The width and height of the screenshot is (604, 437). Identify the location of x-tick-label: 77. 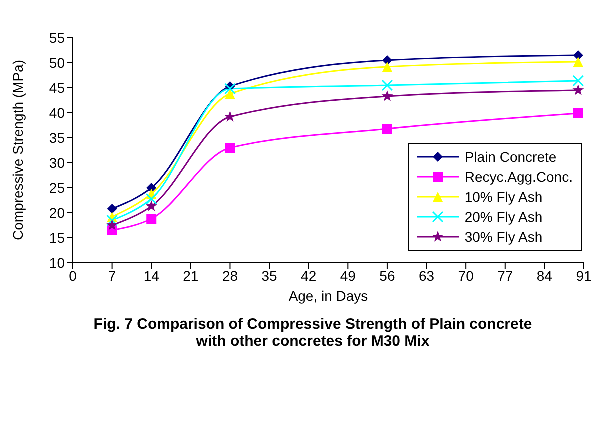
(506, 276).